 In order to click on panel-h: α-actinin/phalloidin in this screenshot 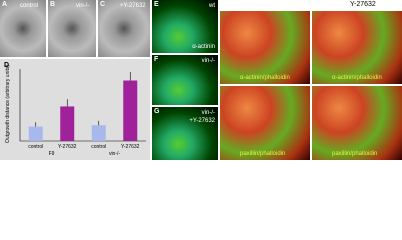, I will do `click(265, 47)`.